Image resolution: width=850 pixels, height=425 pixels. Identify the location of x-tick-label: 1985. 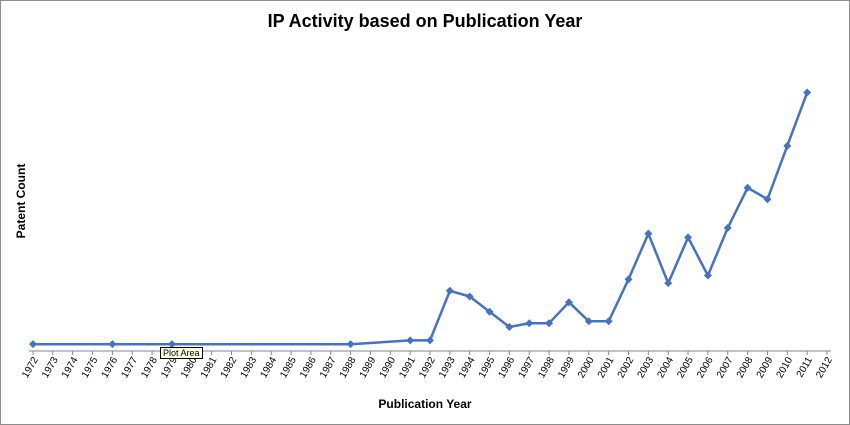
(288, 367).